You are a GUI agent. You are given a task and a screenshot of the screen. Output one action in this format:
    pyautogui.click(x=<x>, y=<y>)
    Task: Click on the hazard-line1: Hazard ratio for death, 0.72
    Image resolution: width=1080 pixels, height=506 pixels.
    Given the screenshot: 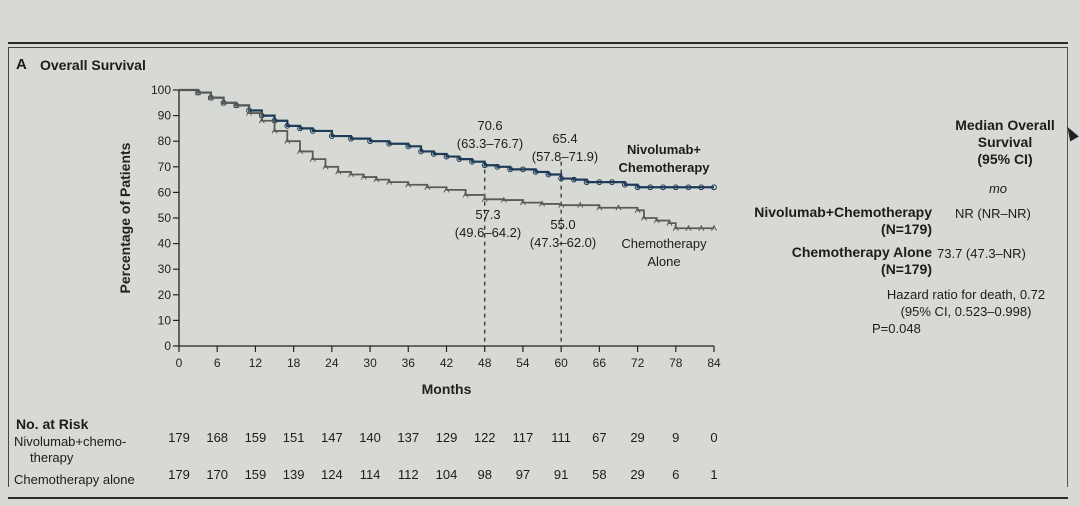 What is the action you would take?
    pyautogui.click(x=966, y=294)
    